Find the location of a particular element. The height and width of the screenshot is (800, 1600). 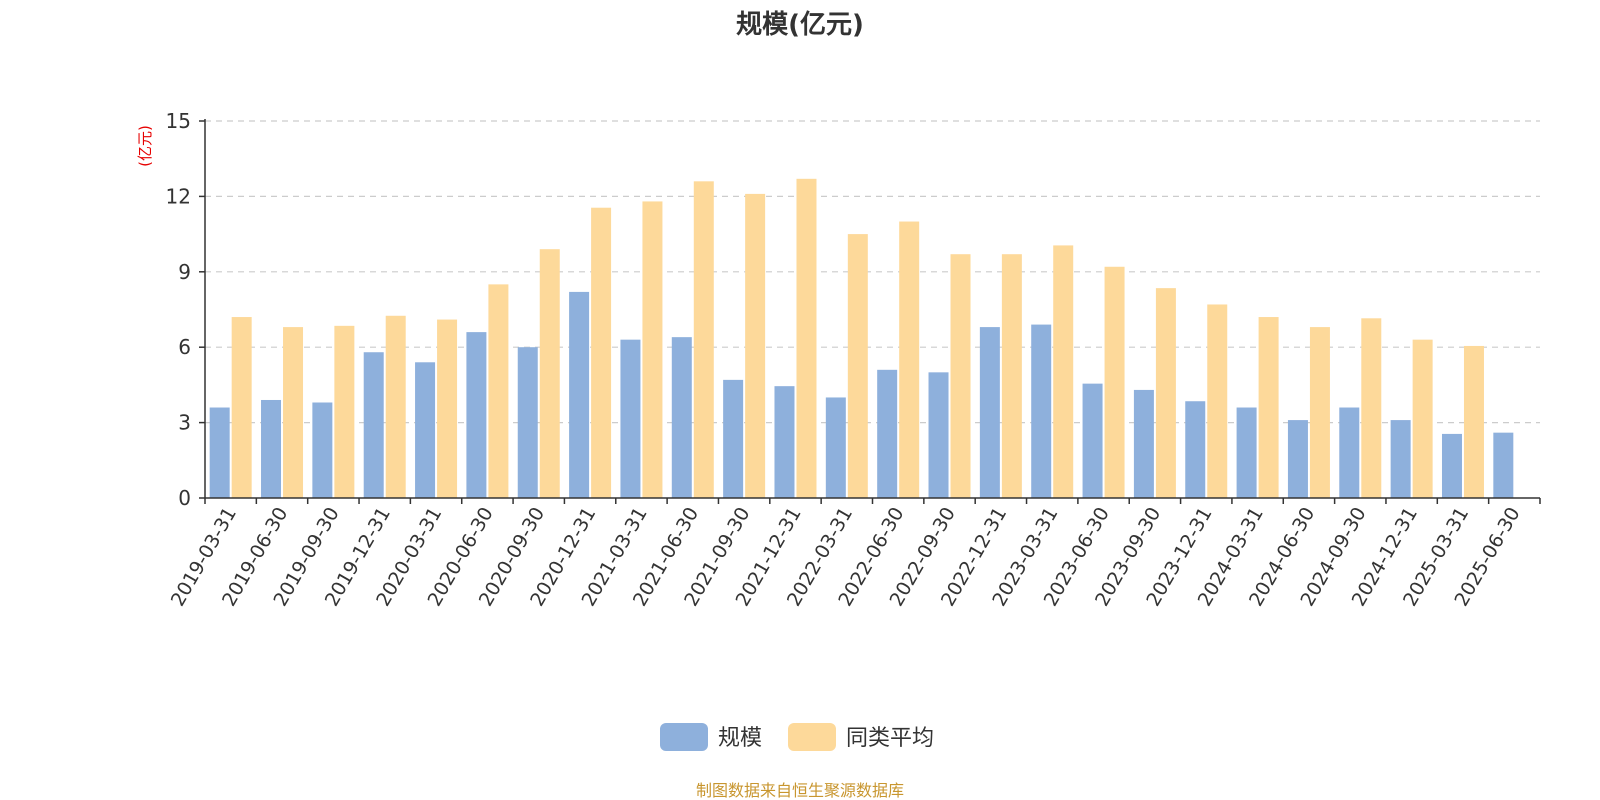

legend-label-tonglei: 同类平均 is located at coordinates (890, 738).